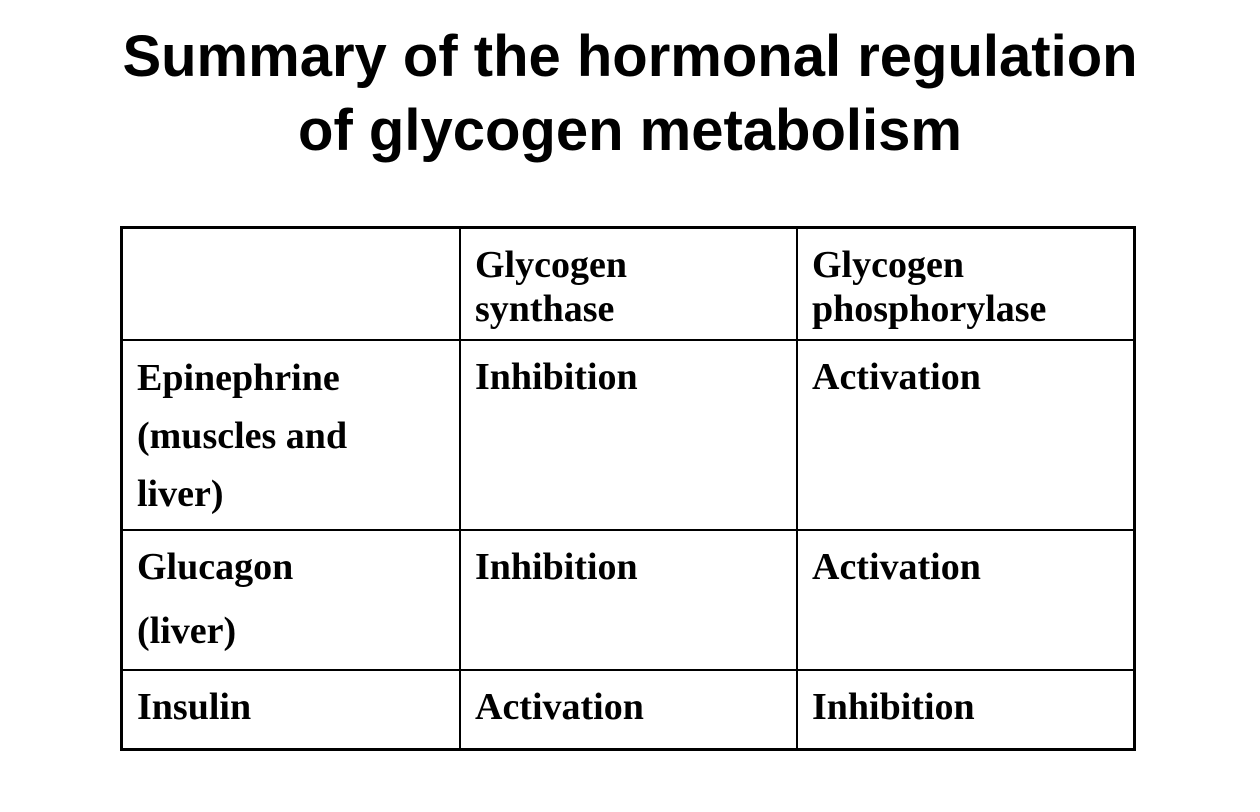  Describe the element at coordinates (290, 599) in the screenshot. I see `hormone-cell: Glucagon (liver)` at that location.